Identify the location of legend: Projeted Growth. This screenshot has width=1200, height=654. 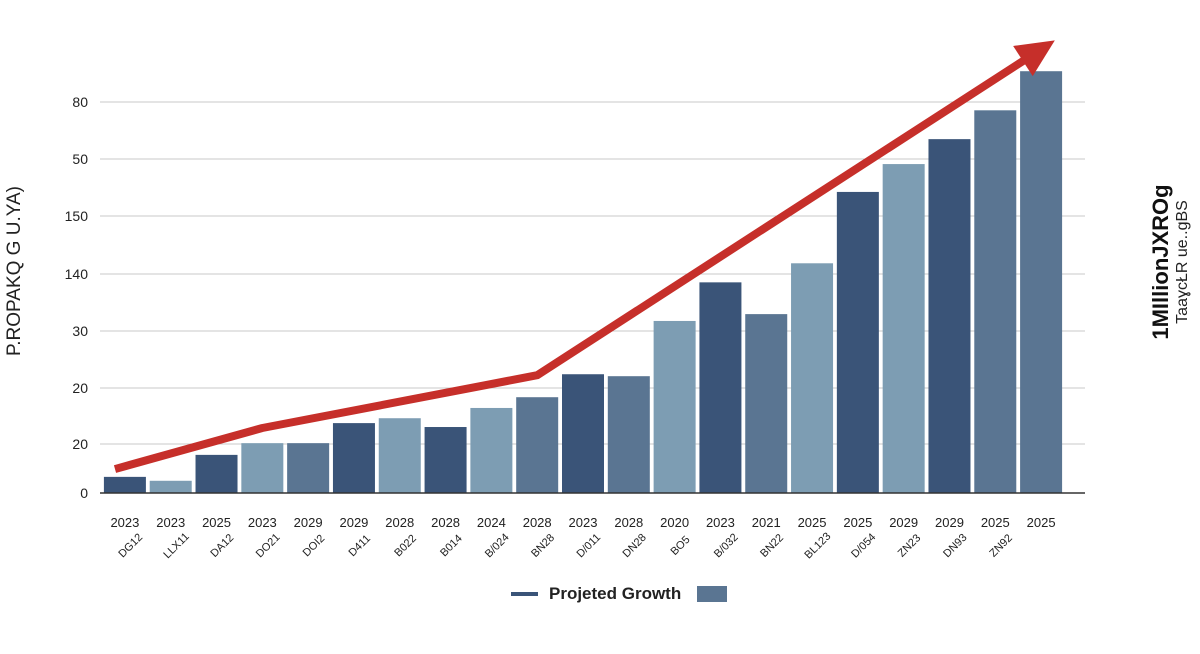
(619, 594).